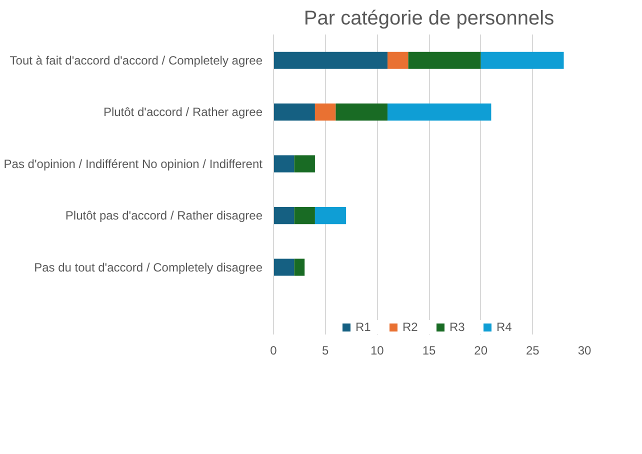 This screenshot has width=642, height=454. What do you see at coordinates (364, 327) in the screenshot?
I see `legend-label: R1` at bounding box center [364, 327].